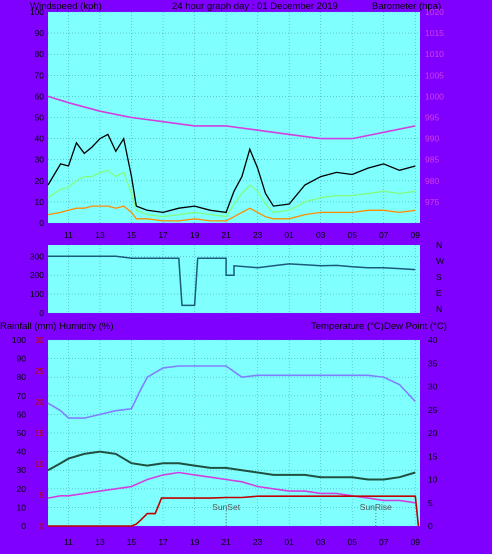 The width and height of the screenshot is (492, 554). Describe the element at coordinates (440, 261) in the screenshot. I see `compass-label: W` at that location.